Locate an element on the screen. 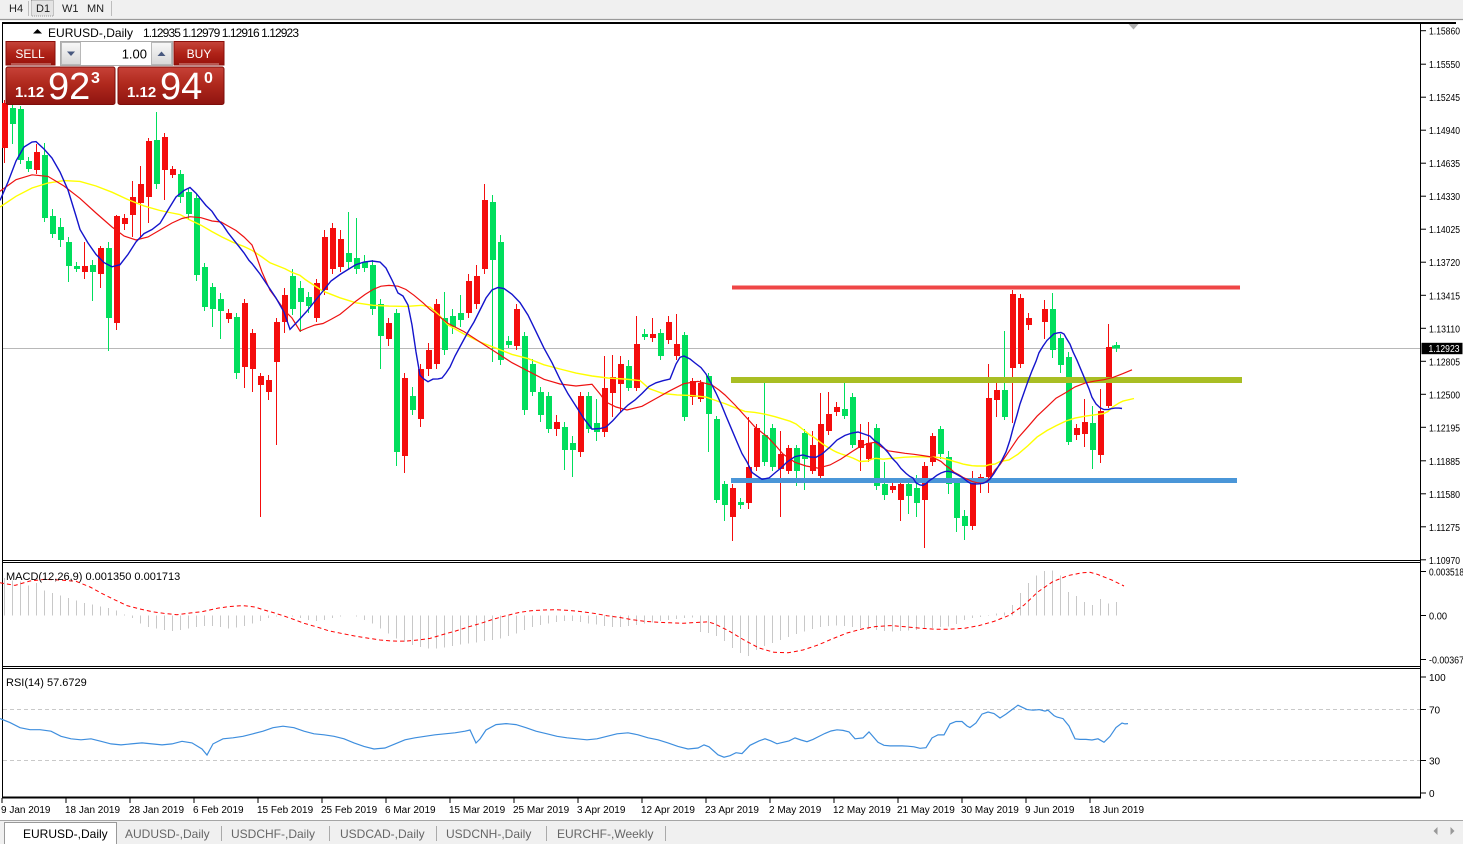 The width and height of the screenshot is (1463, 844). svg-text: 1.14635 is located at coordinates (1444, 164).